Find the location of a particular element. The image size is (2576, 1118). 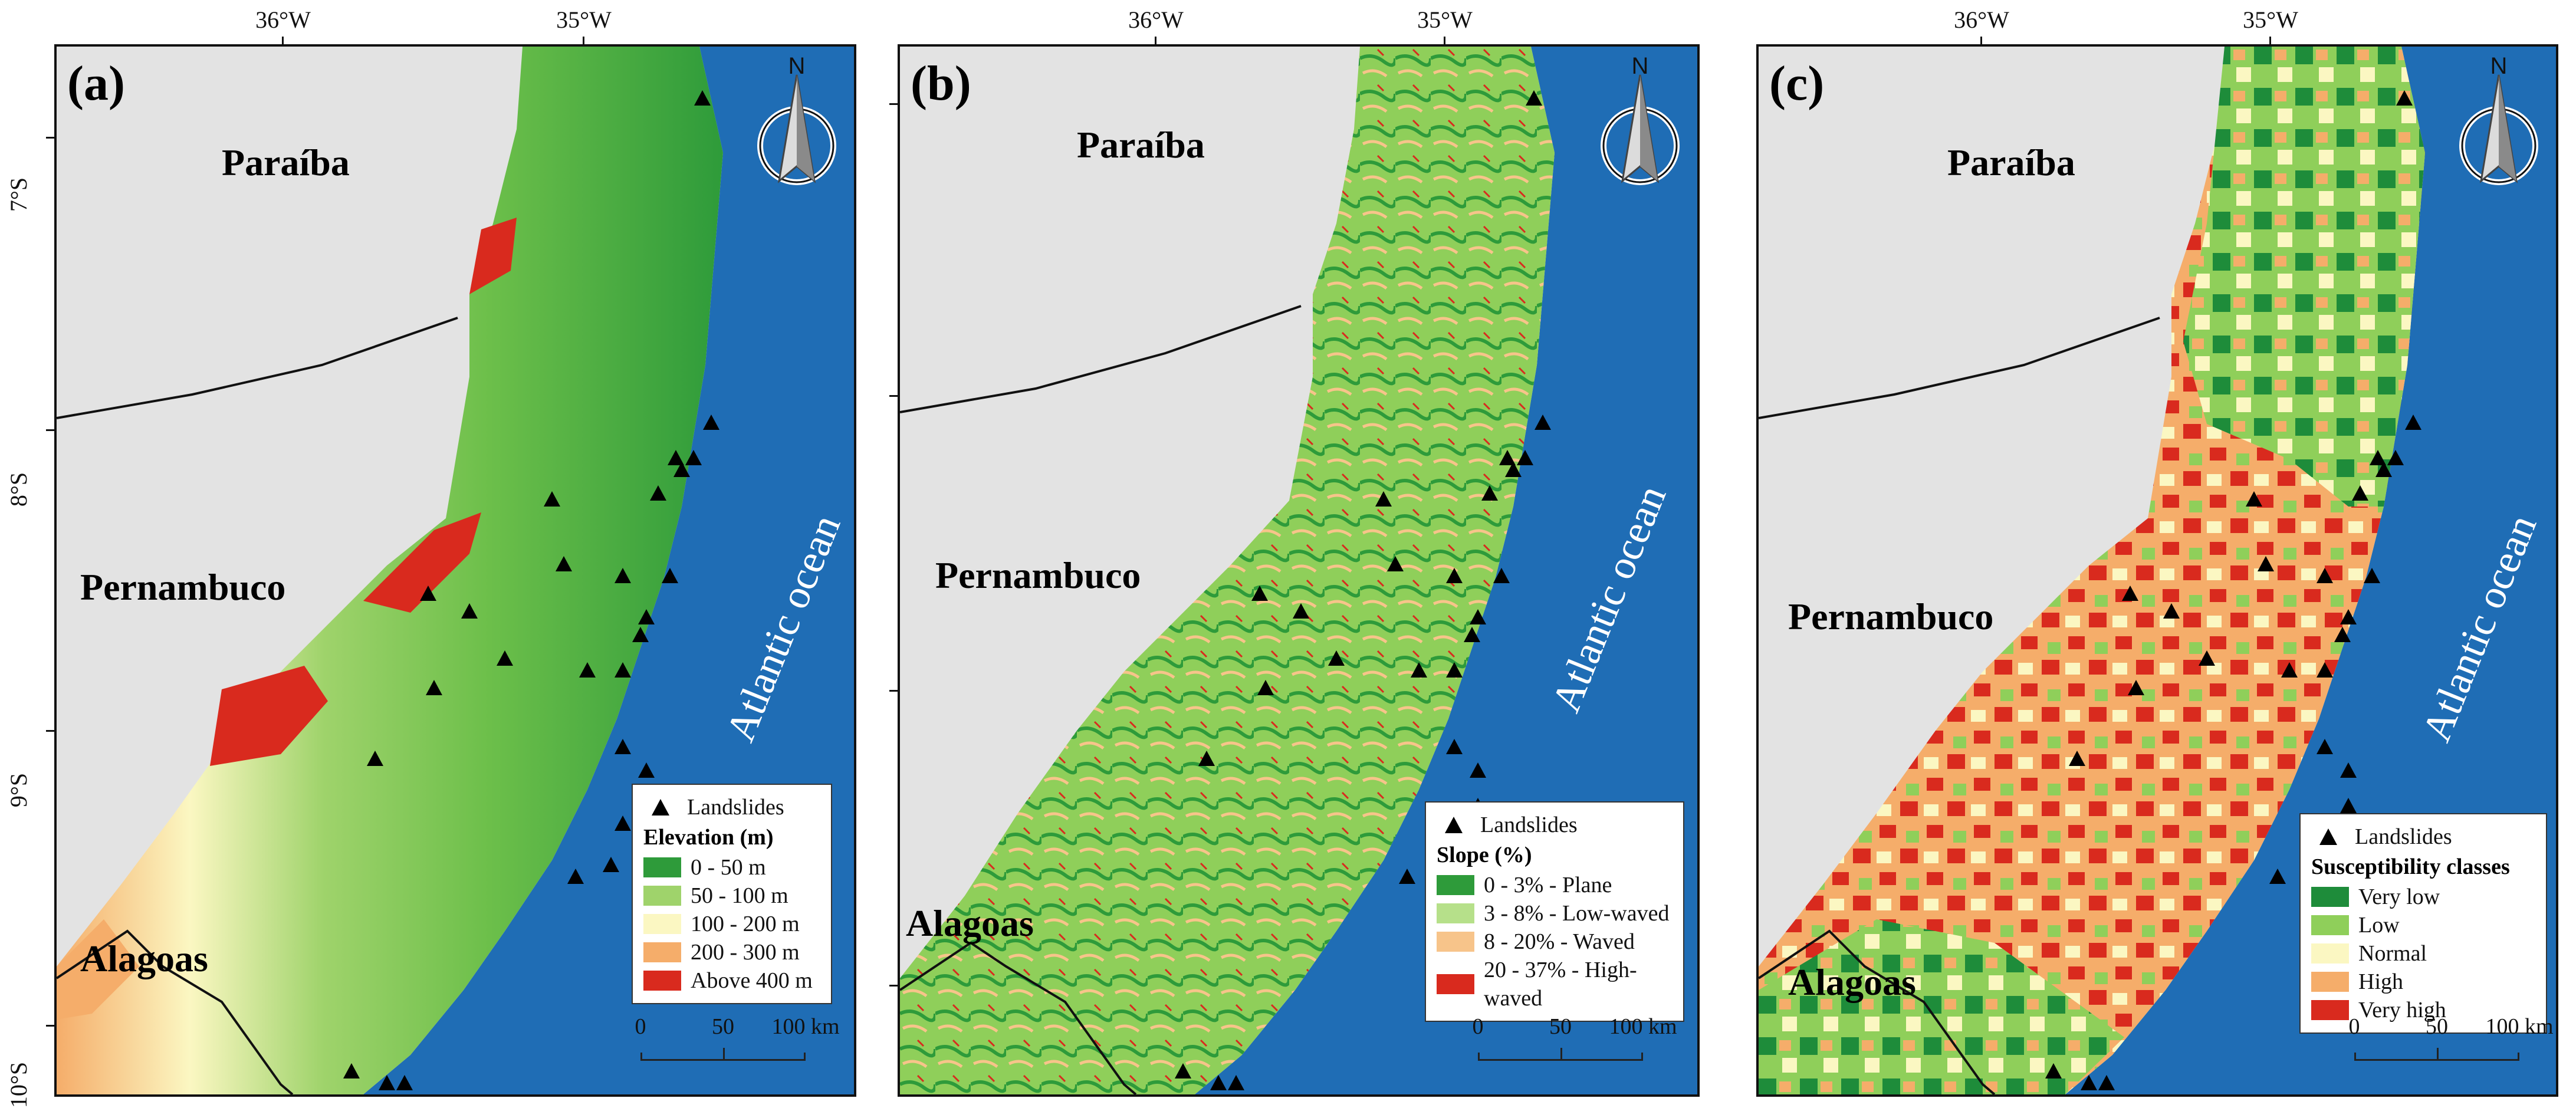

panel-letter: (a) is located at coordinates (96, 83).